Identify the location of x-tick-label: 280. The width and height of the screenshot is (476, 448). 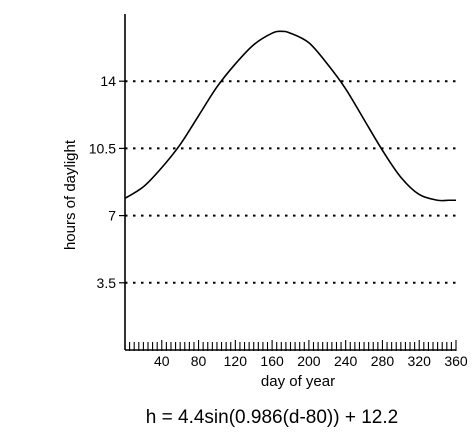
(383, 361).